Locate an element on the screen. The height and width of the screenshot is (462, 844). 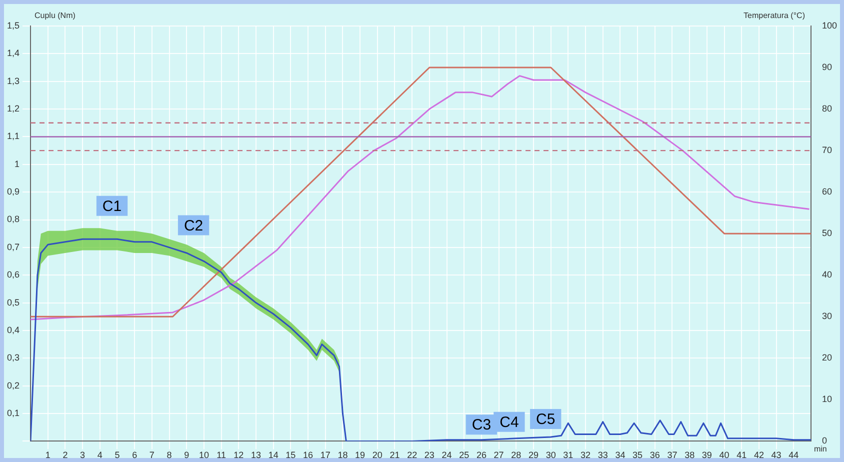
x-tick-label: 37 is located at coordinates (672, 455).